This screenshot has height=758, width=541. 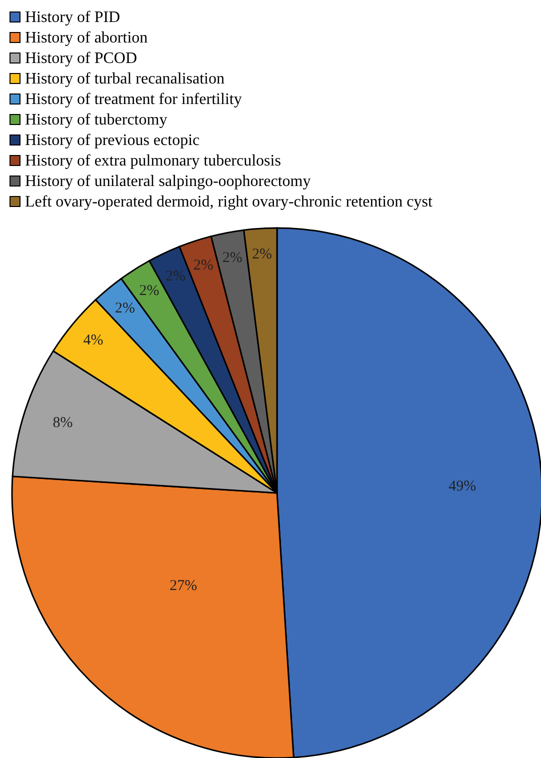 I want to click on legend-label: History of treatment for infertility, so click(x=133, y=99).